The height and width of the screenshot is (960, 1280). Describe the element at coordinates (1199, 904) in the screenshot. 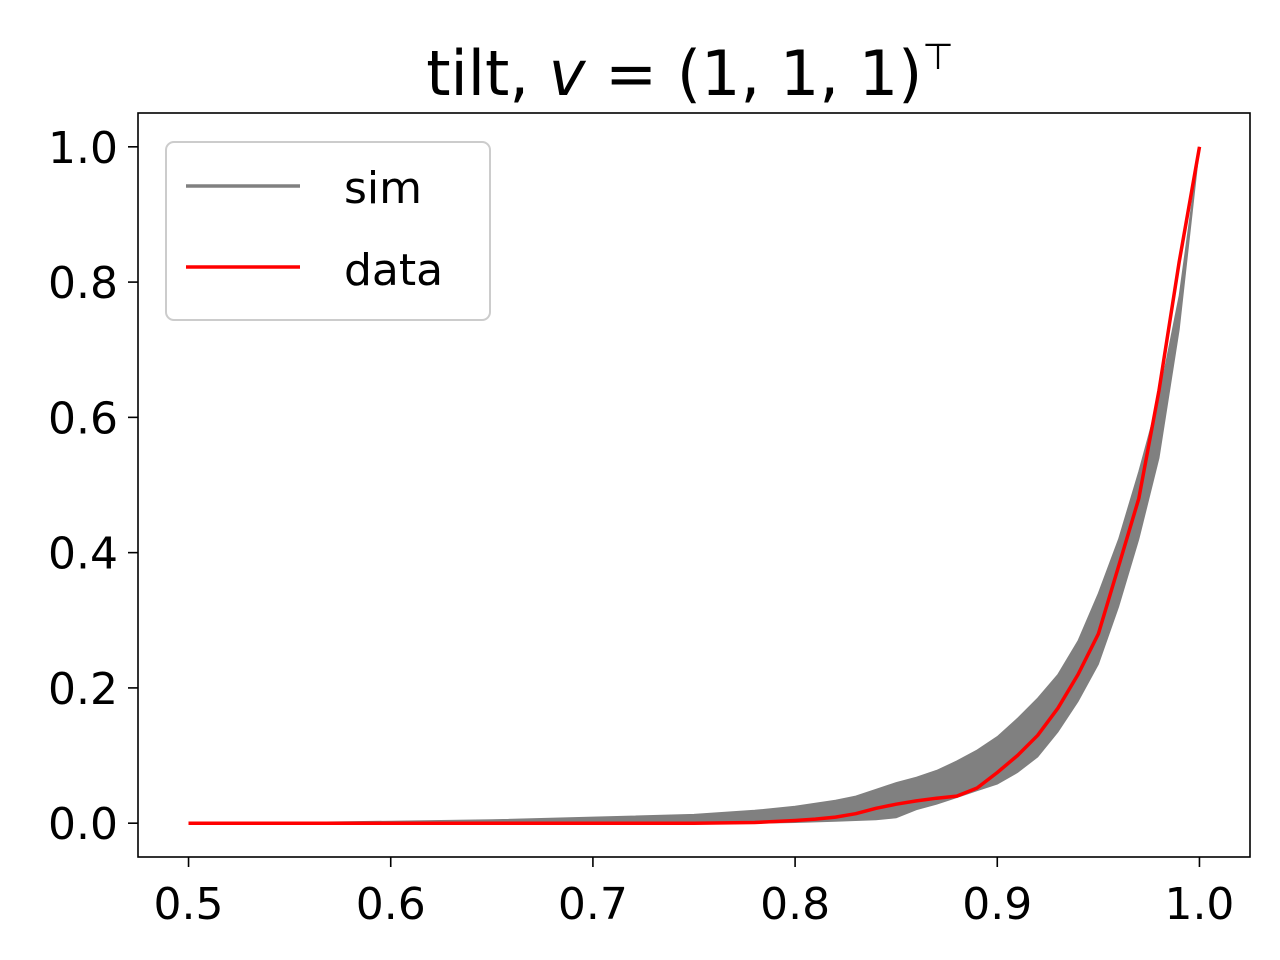

I see `x-tick-label: 1.0` at that location.